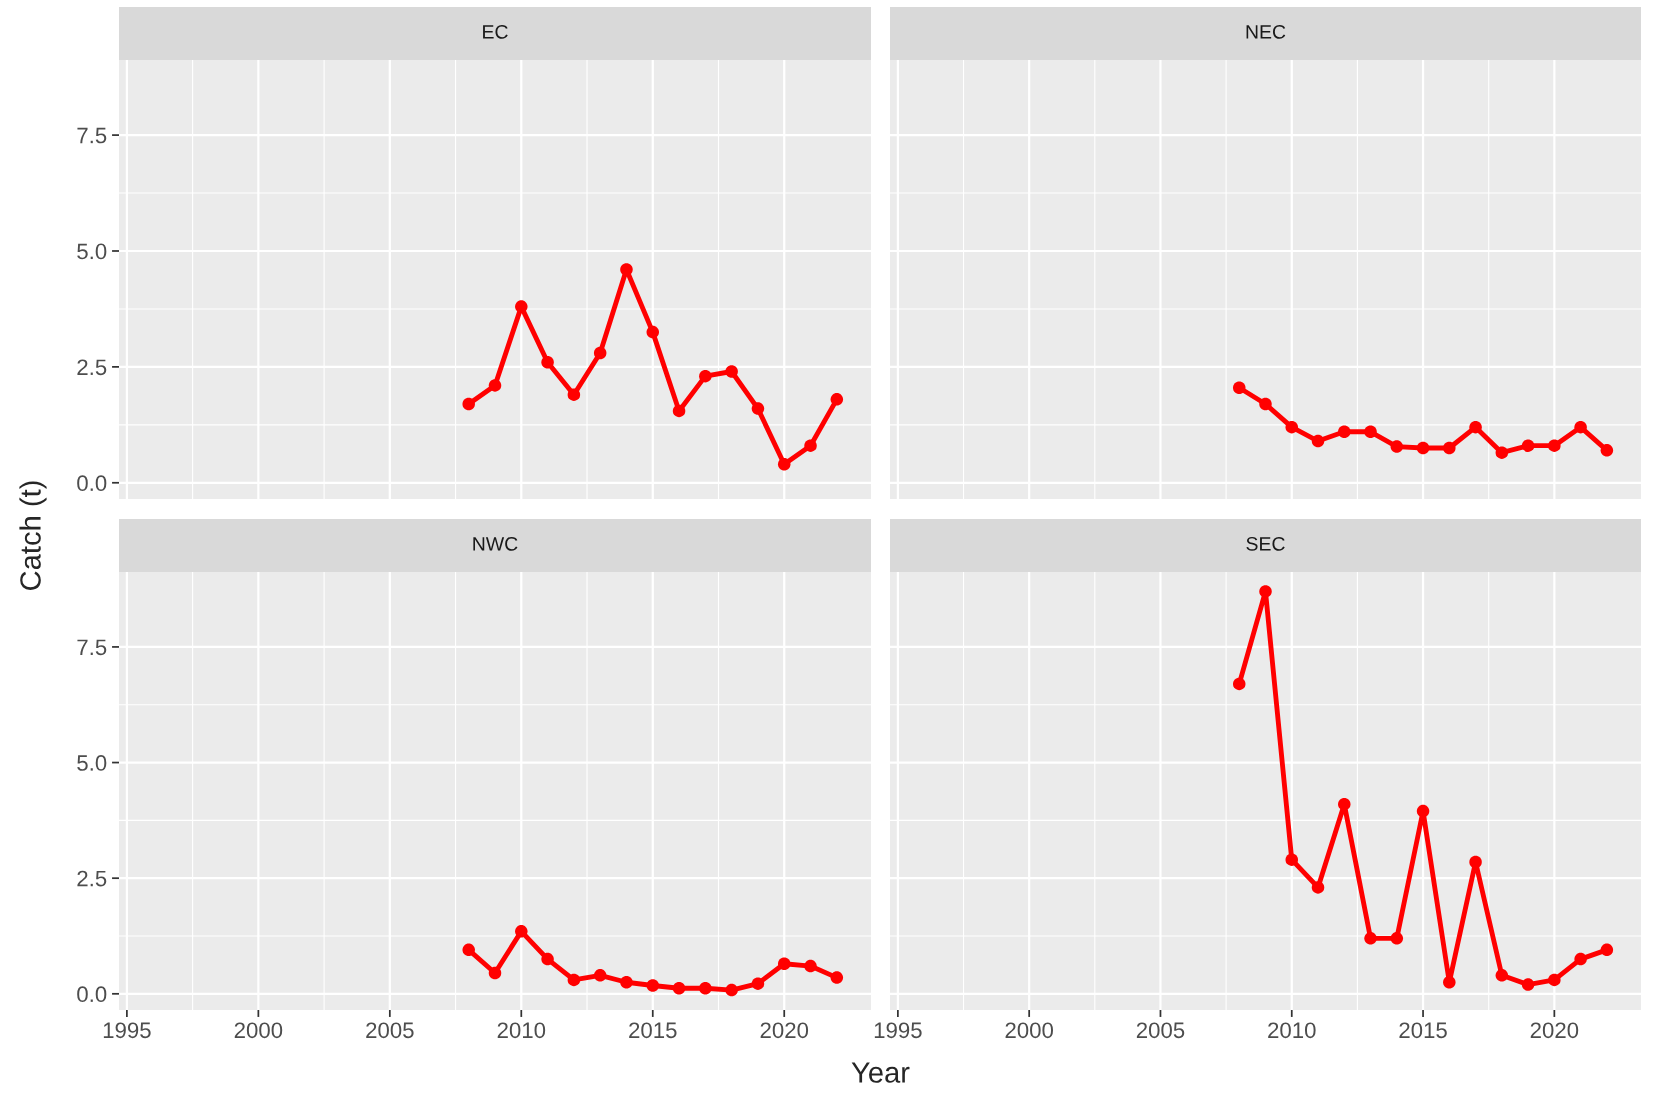 The image size is (1653, 1093). I want to click on chart-title: NEC, so click(1266, 31).